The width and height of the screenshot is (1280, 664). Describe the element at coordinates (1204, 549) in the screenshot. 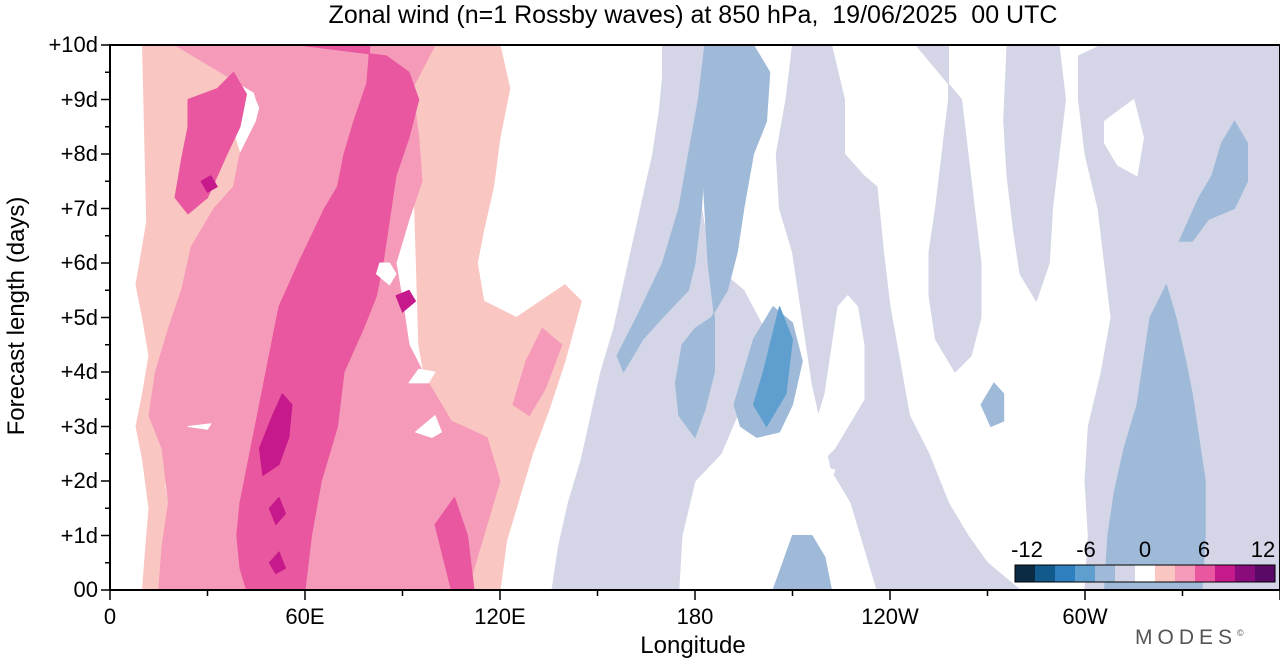

I see `colorbar-label: 6` at that location.